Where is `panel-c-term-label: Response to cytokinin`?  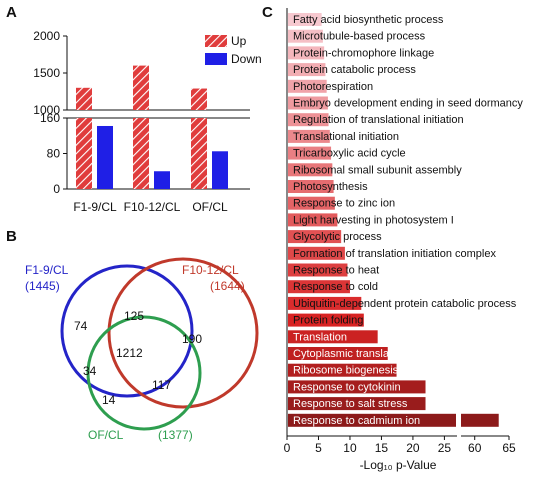 panel-c-term-label: Response to cytokinin is located at coordinates (347, 387).